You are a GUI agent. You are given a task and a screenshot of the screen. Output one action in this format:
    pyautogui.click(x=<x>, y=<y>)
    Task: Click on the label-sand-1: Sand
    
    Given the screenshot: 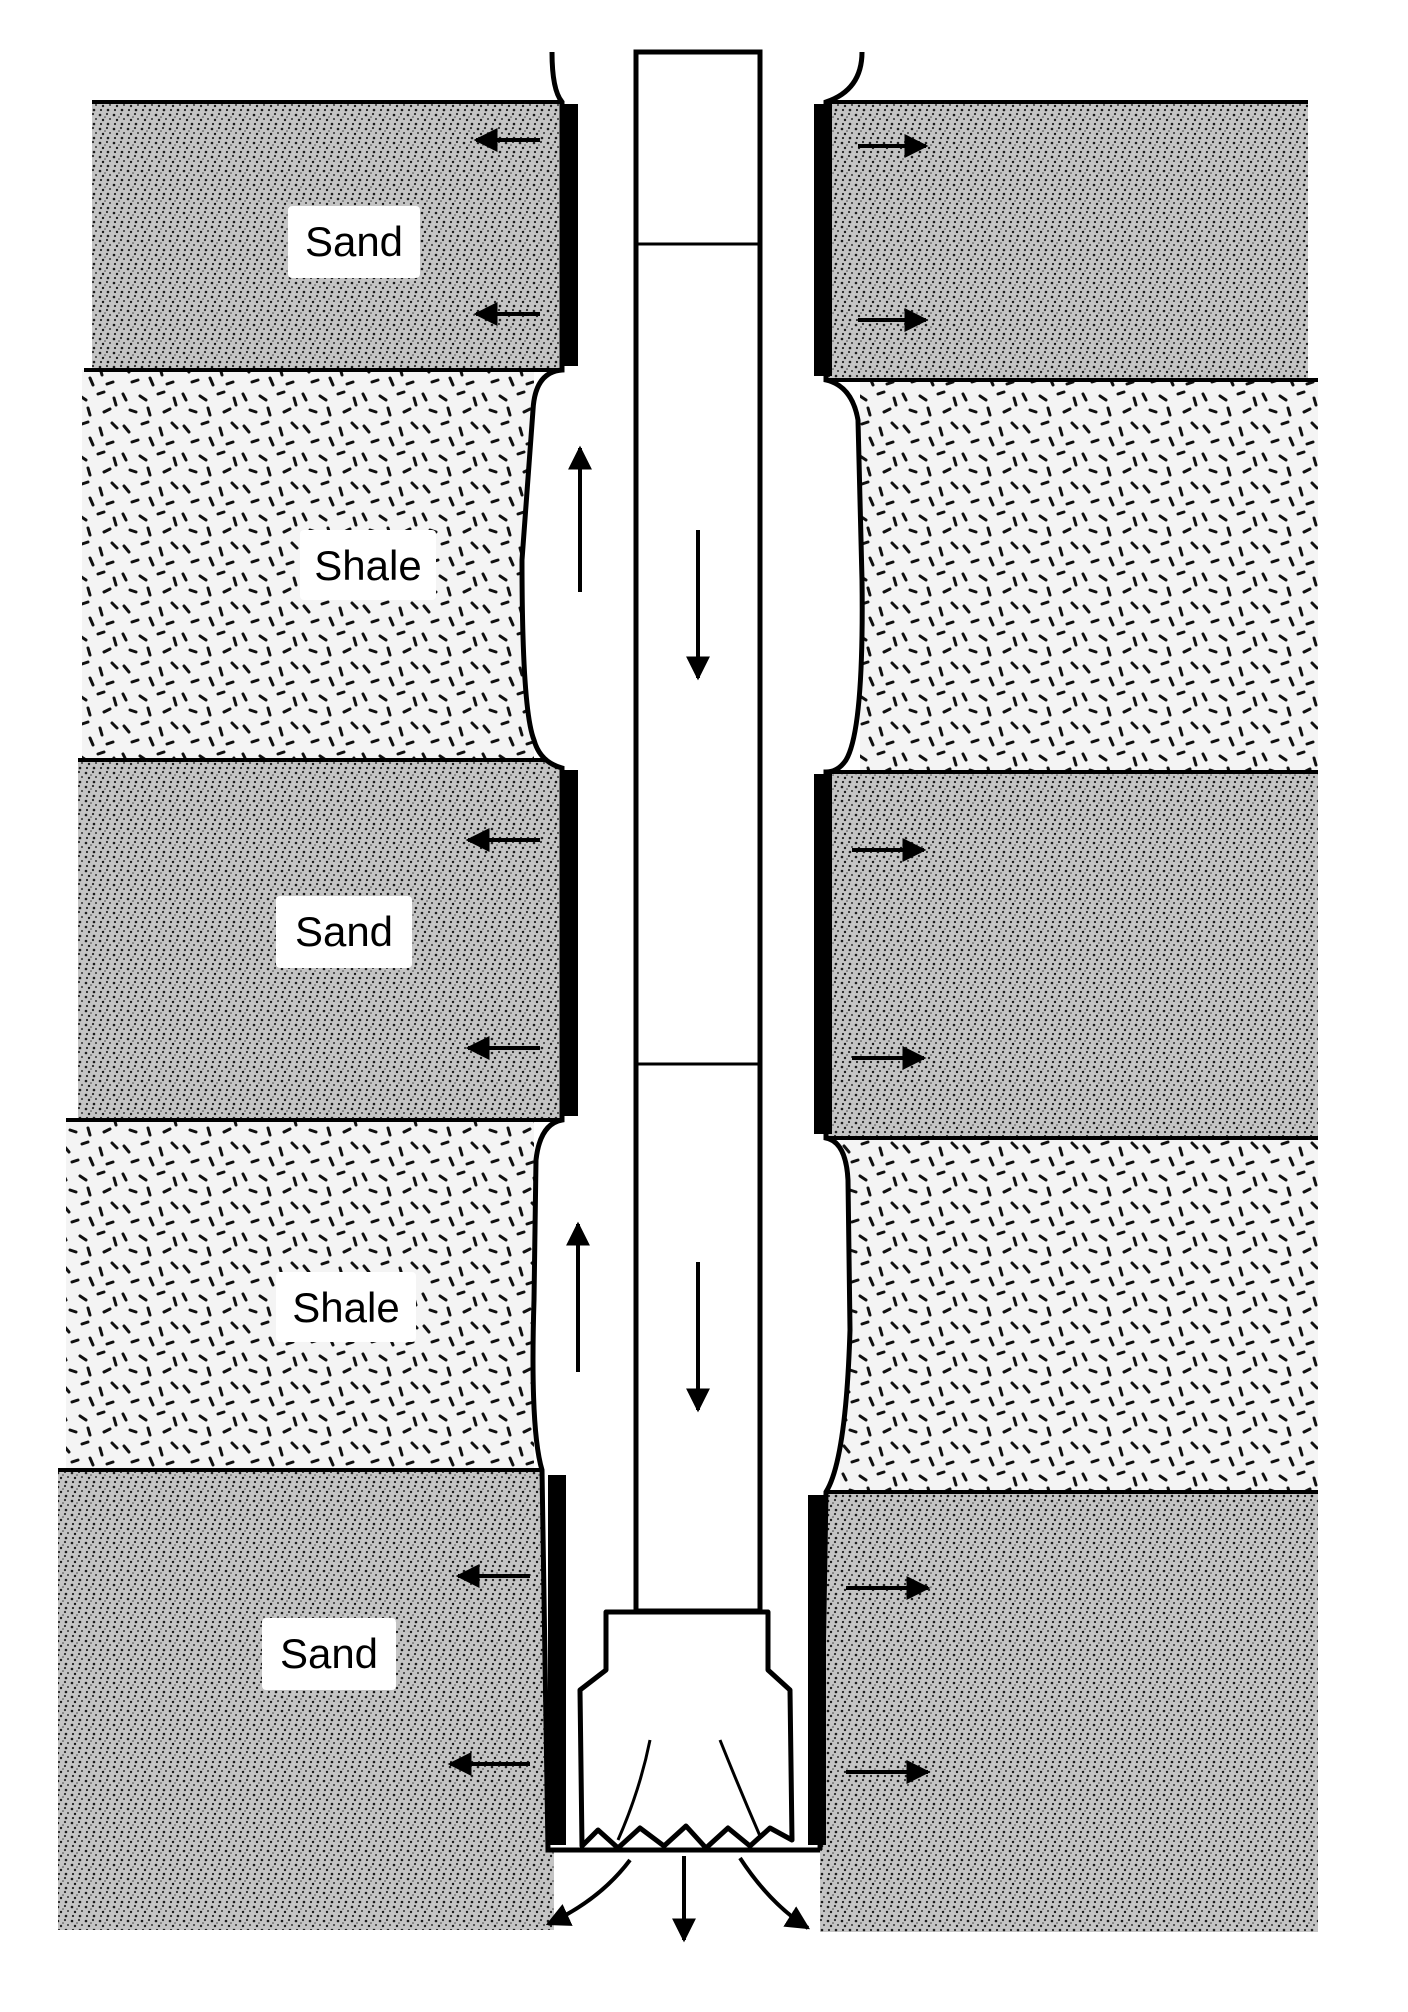 What is the action you would take?
    pyautogui.click(x=354, y=241)
    